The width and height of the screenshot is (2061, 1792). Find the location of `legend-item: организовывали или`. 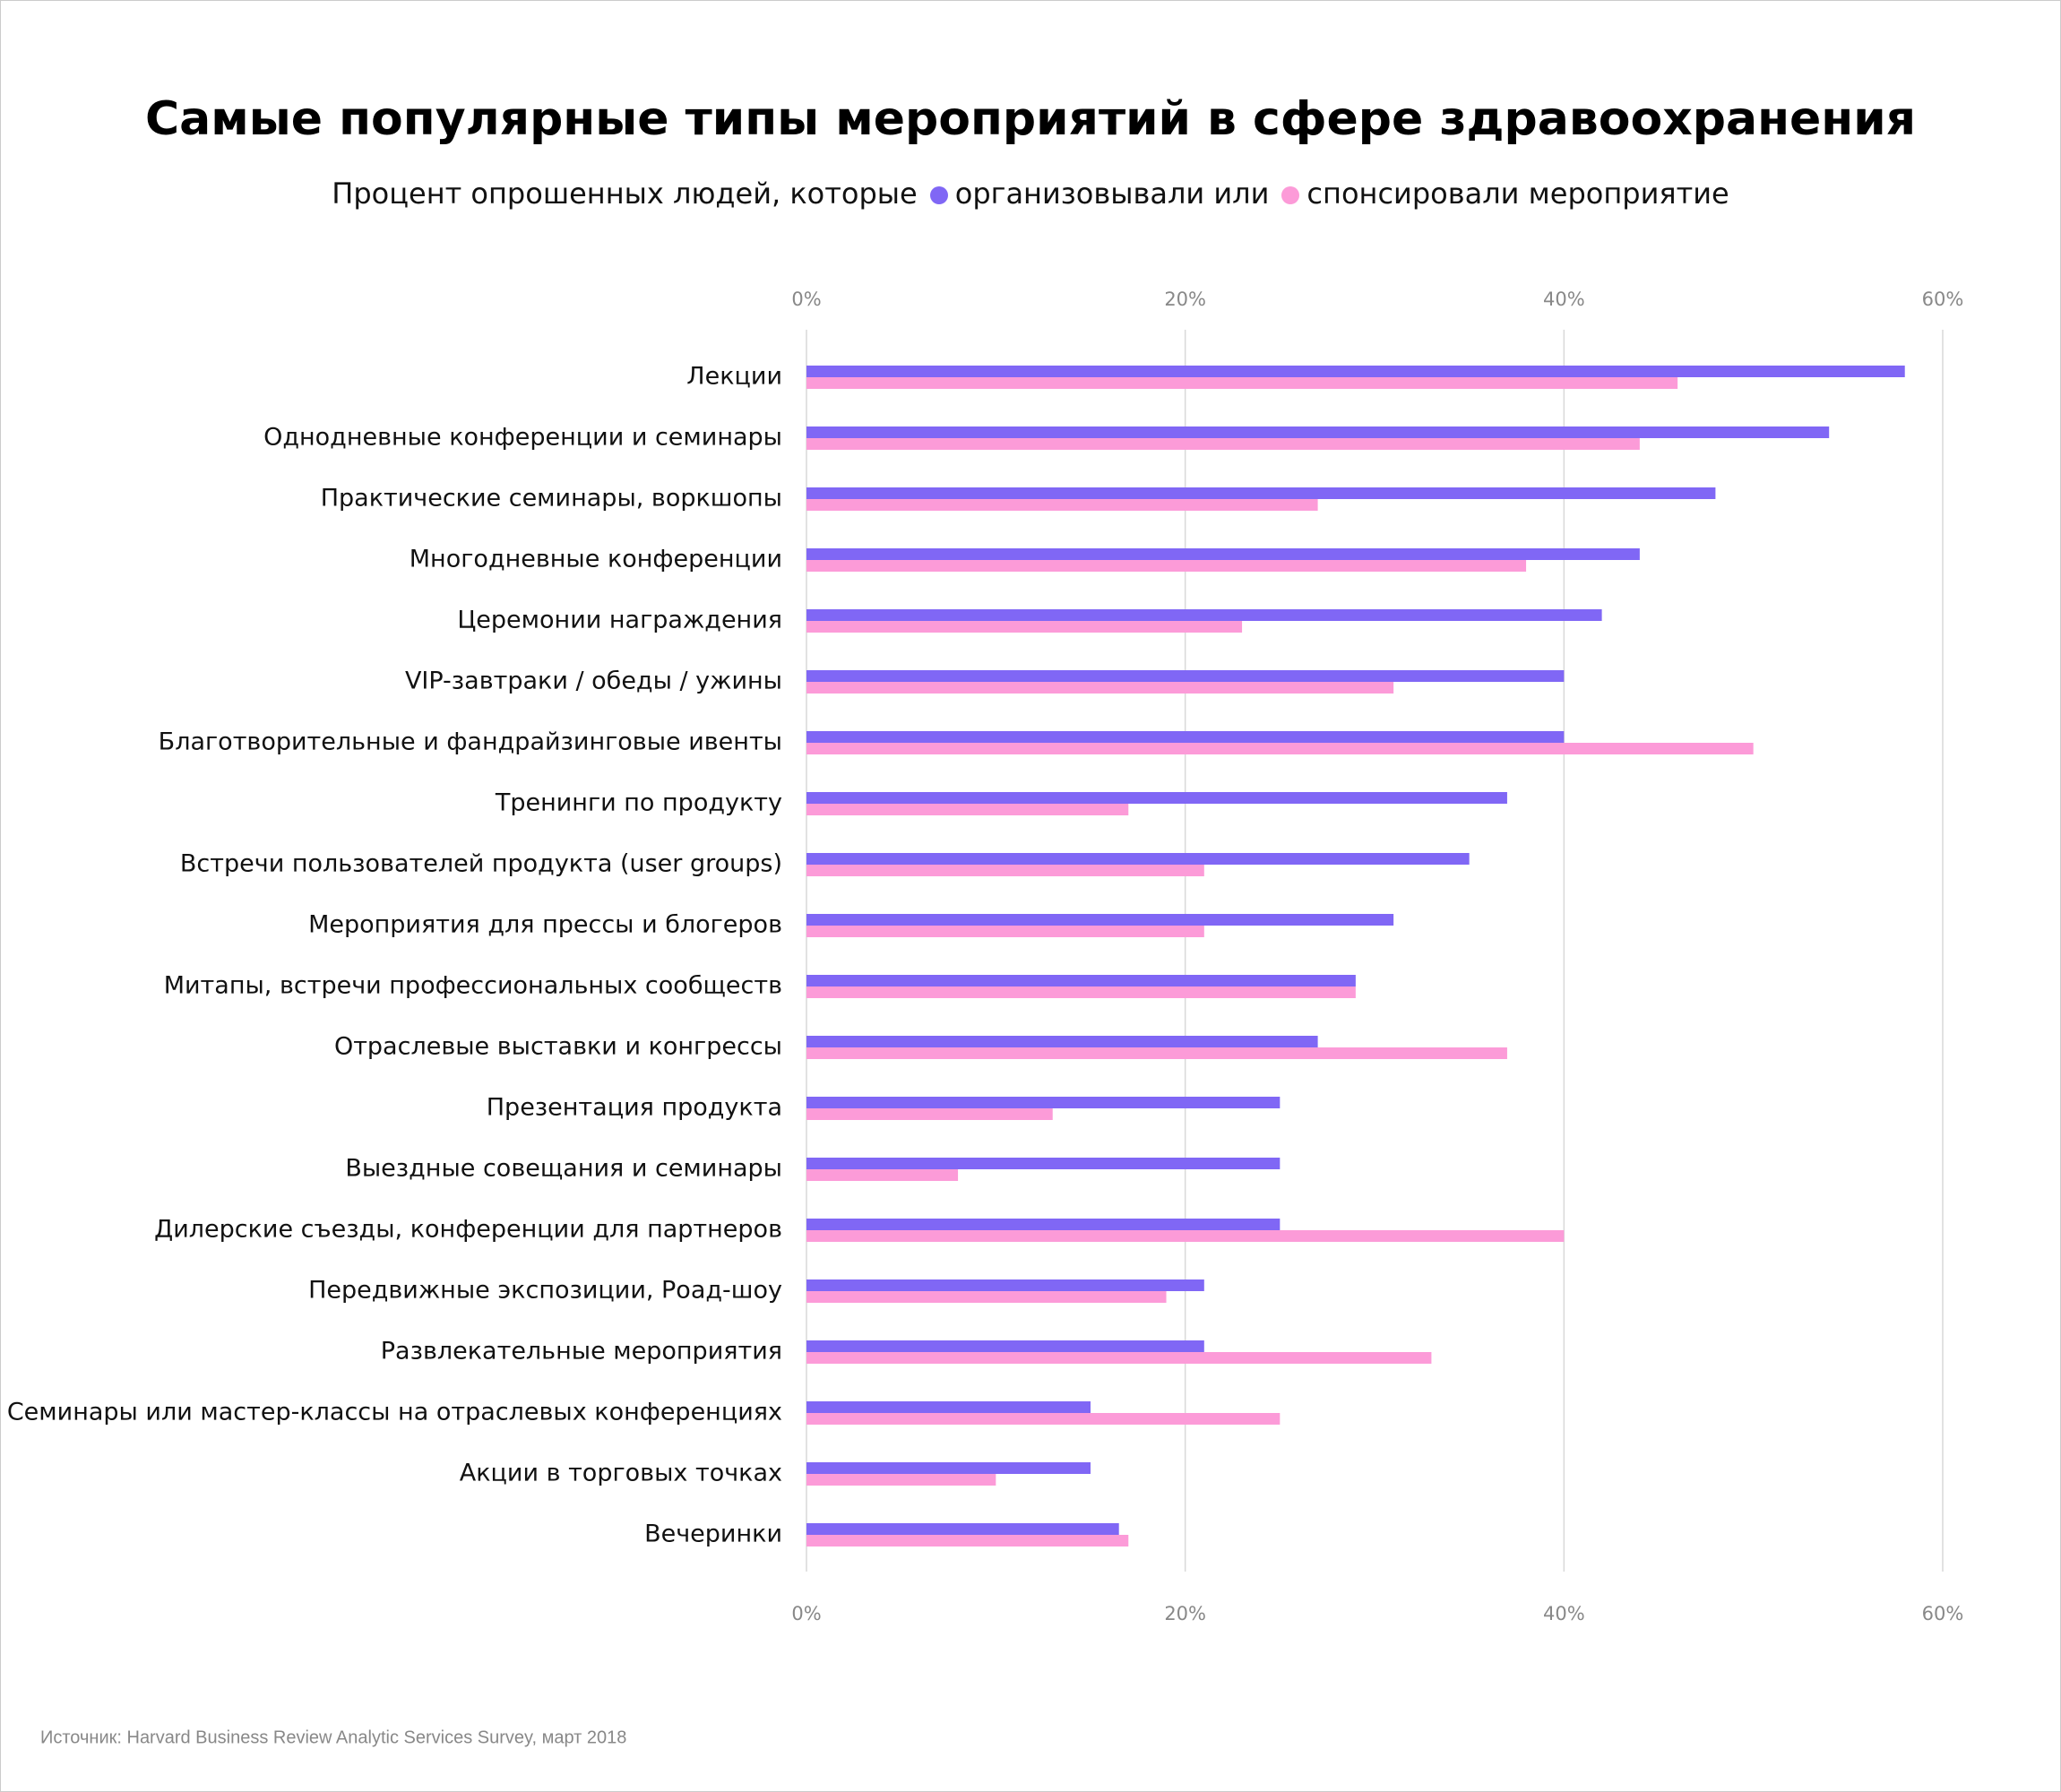

legend-item: организовывали или is located at coordinates (1099, 194).